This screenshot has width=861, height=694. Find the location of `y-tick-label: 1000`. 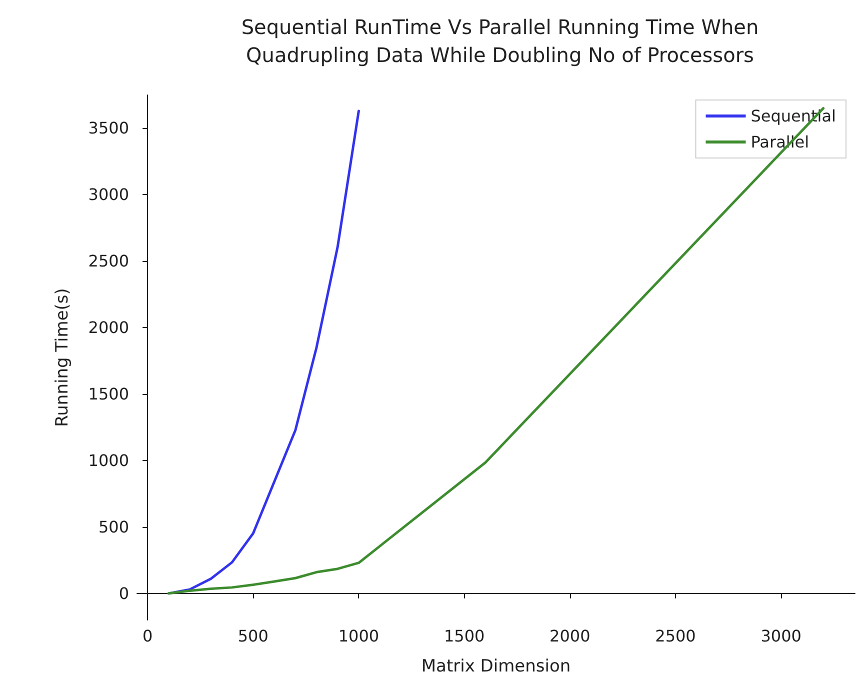

y-tick-label: 1000 is located at coordinates (108, 460).